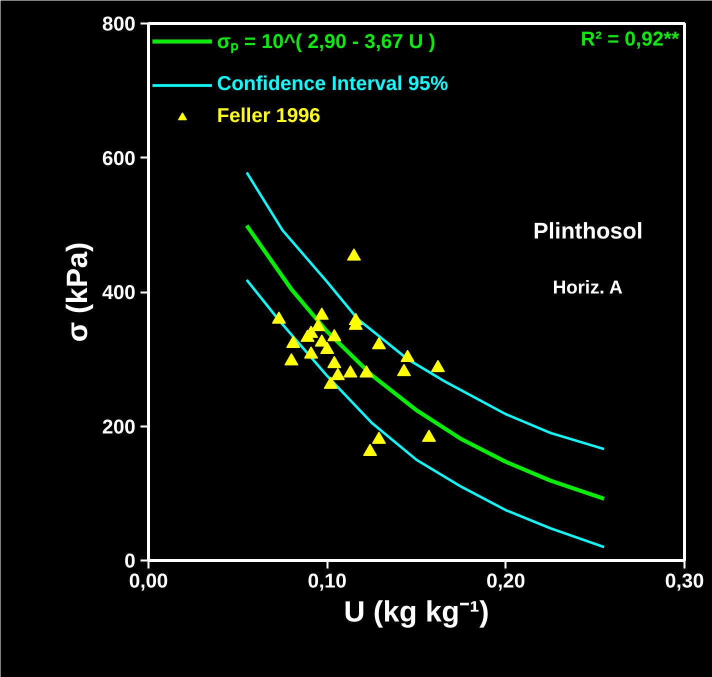  I want to click on y-tick-label: 800, so click(119, 25).